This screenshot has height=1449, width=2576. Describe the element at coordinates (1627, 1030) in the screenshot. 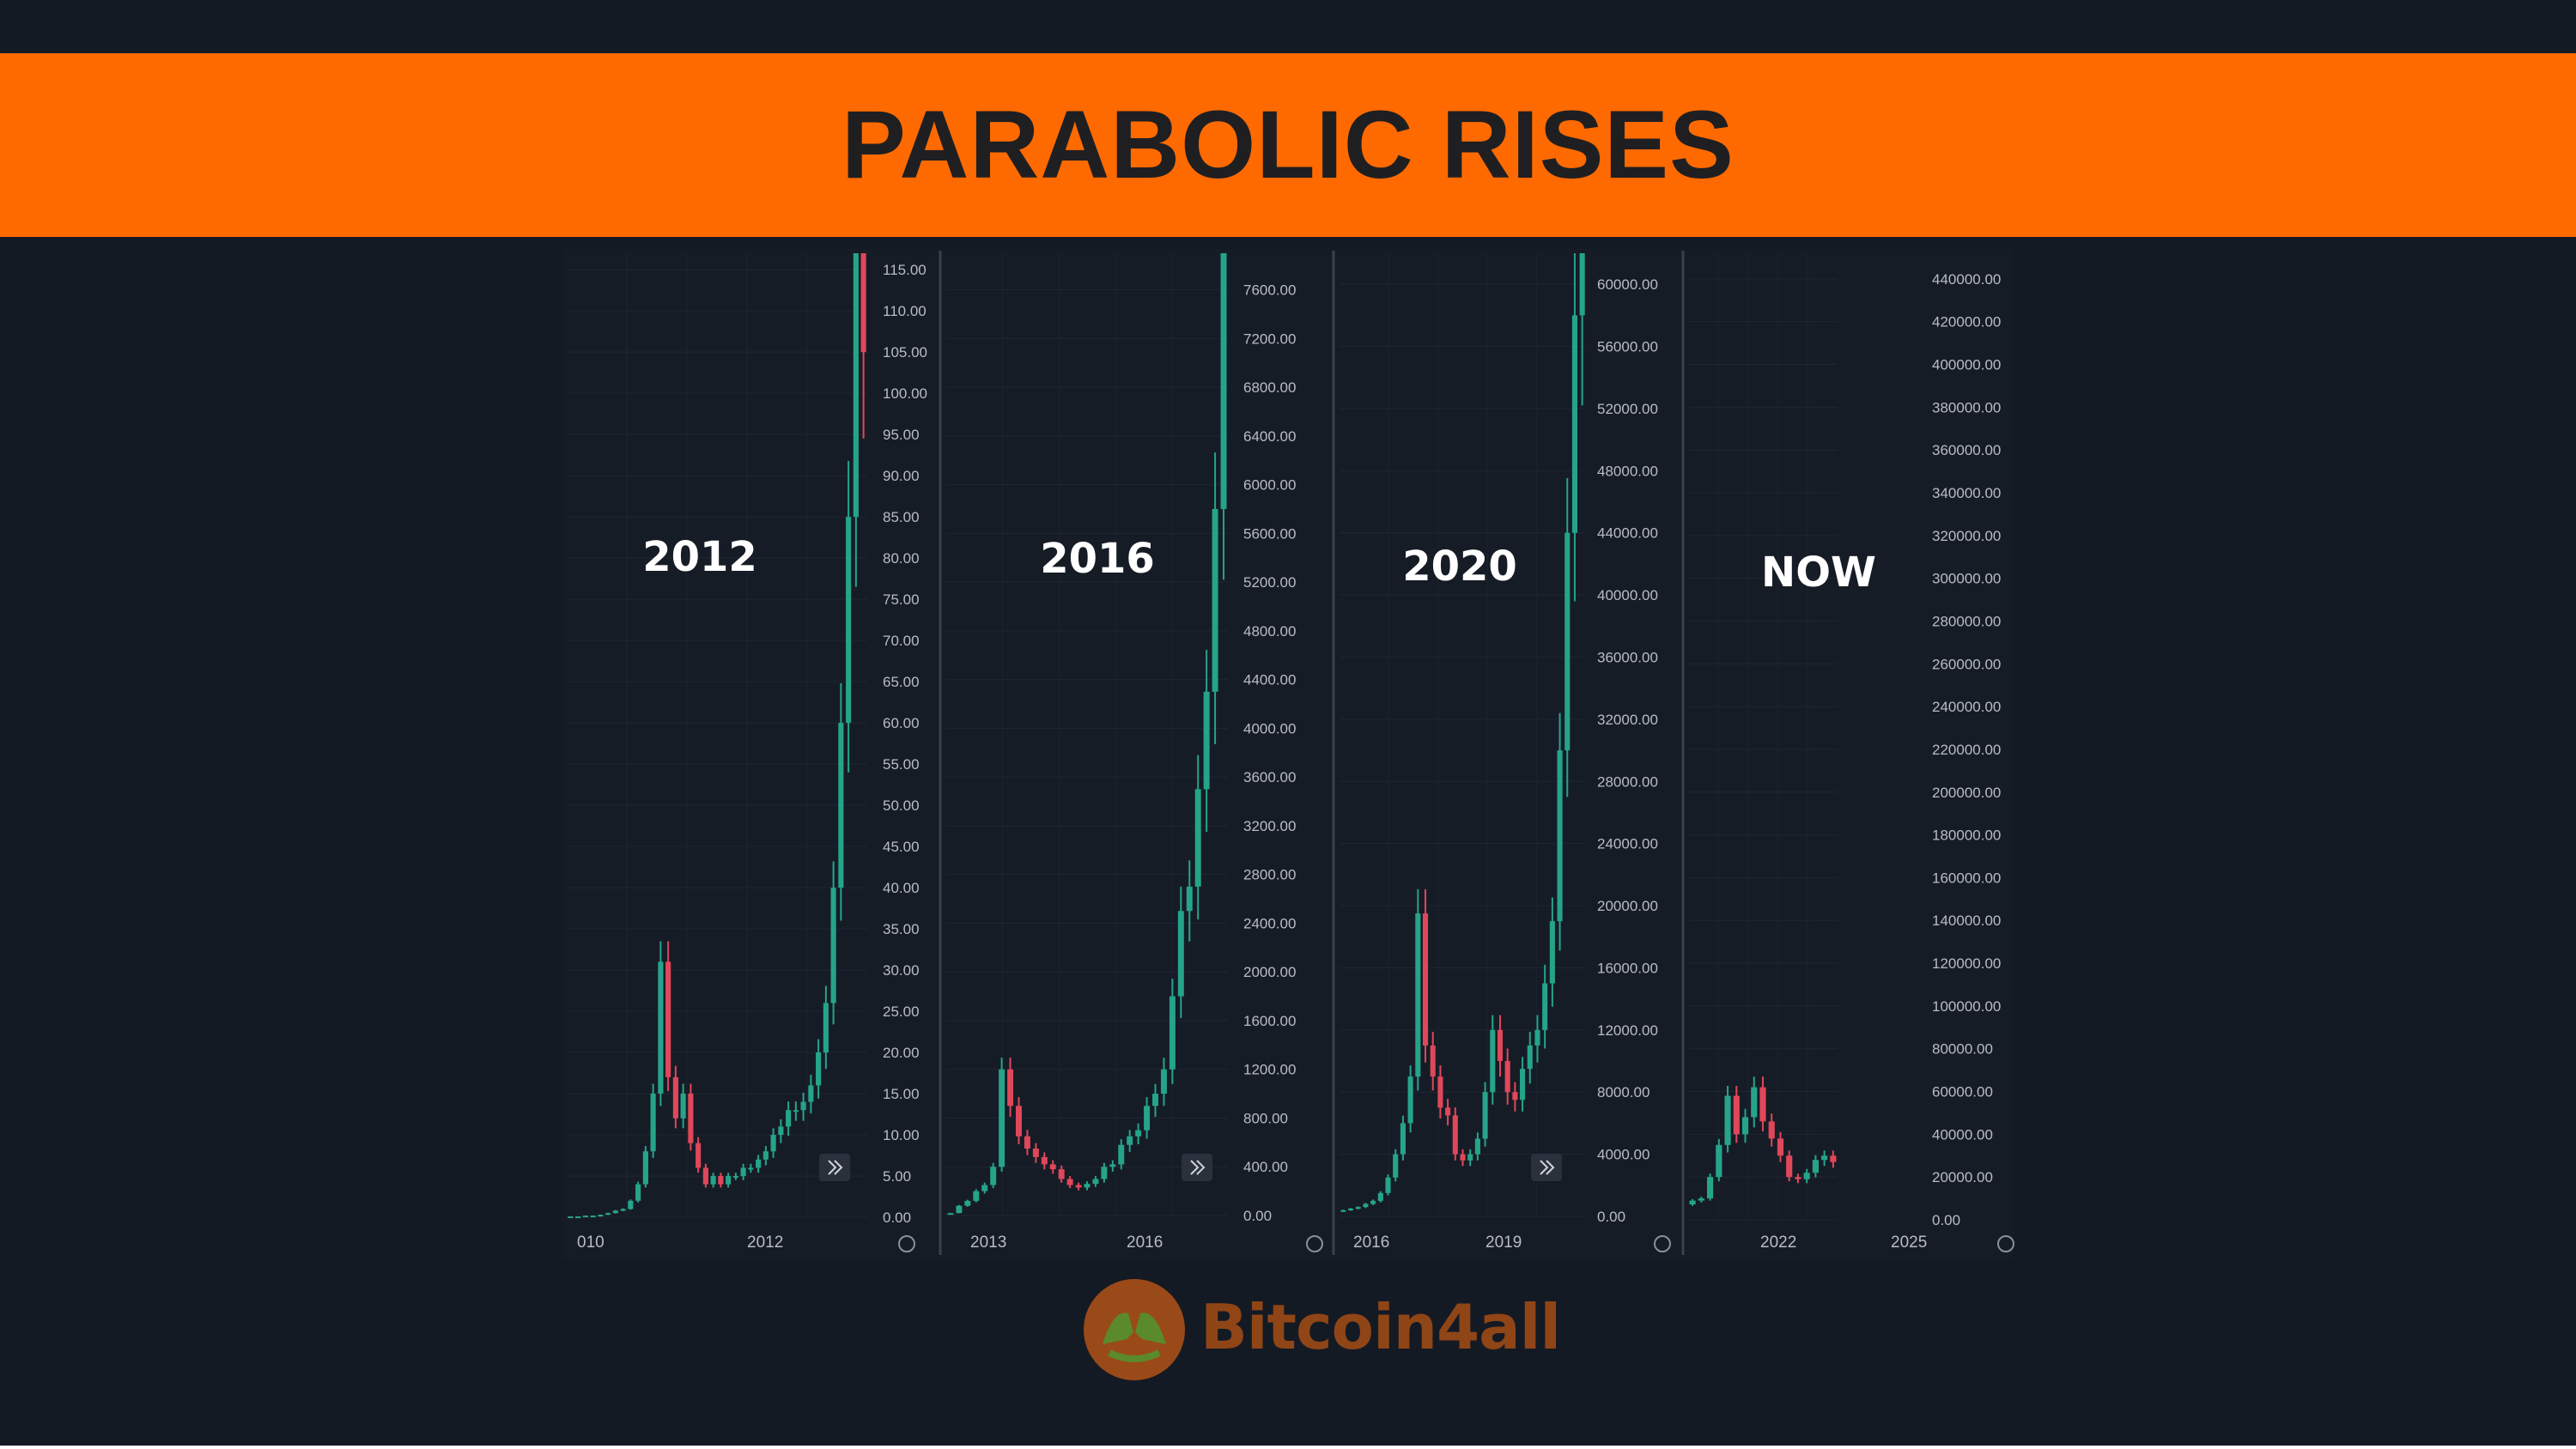

I see `y-tick-label: 12000.00` at that location.